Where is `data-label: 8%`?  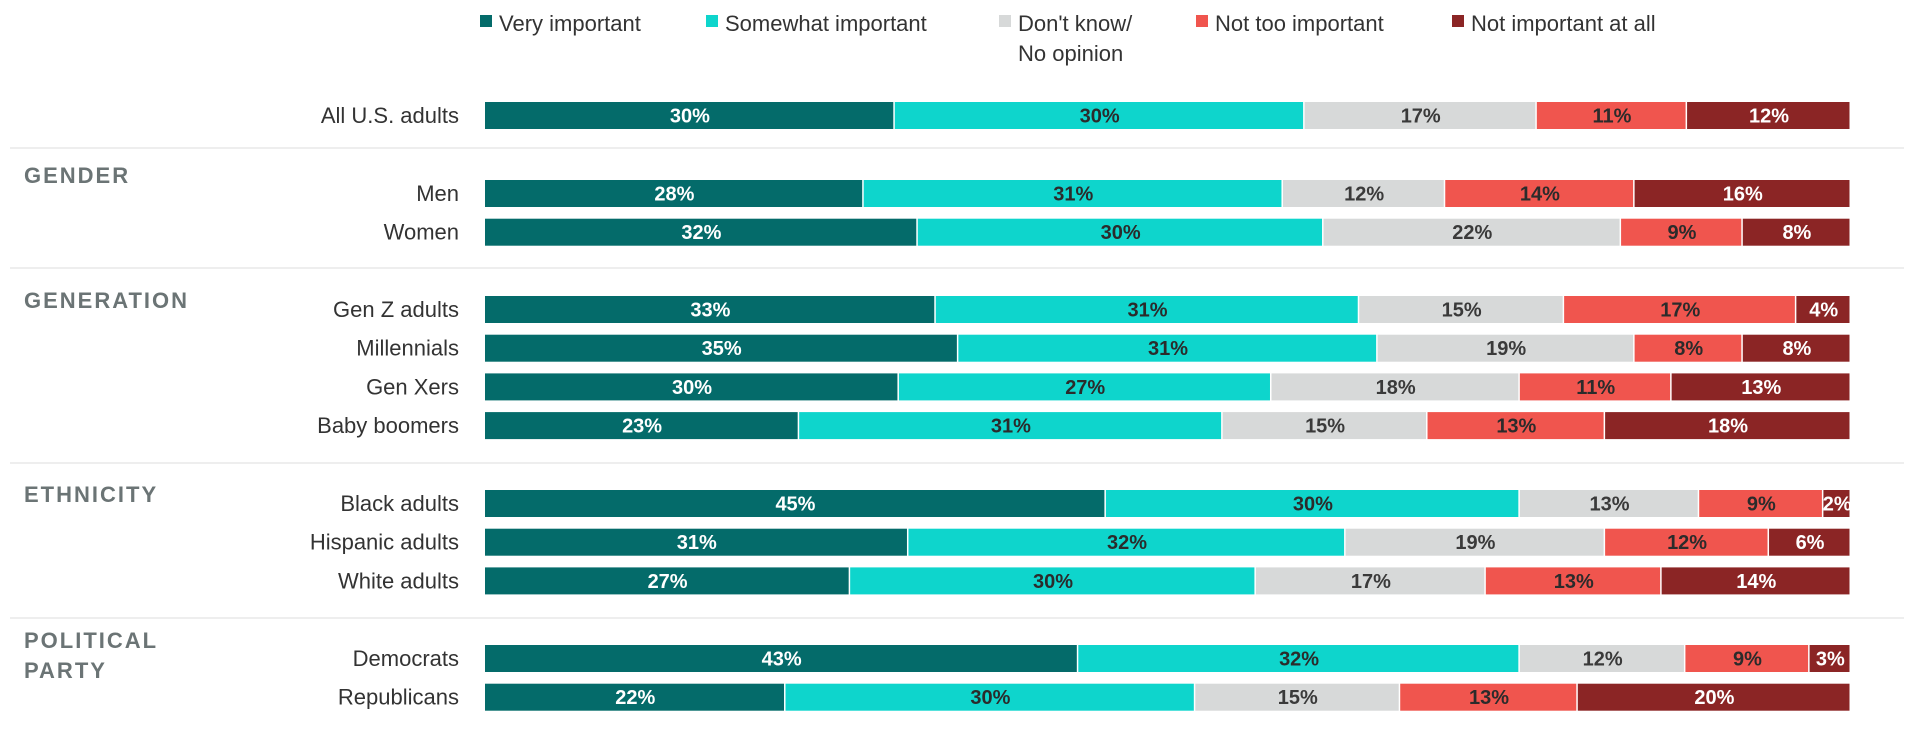 data-label: 8% is located at coordinates (1796, 233).